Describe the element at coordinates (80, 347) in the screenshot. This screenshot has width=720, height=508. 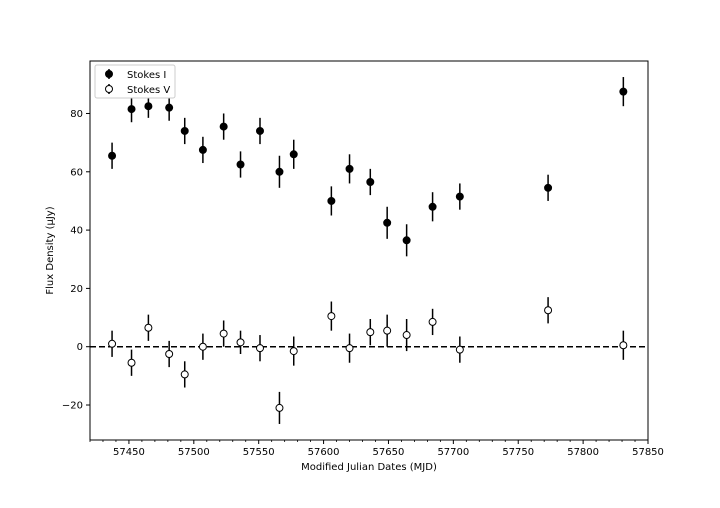
I see `y-tick-label: 0` at that location.